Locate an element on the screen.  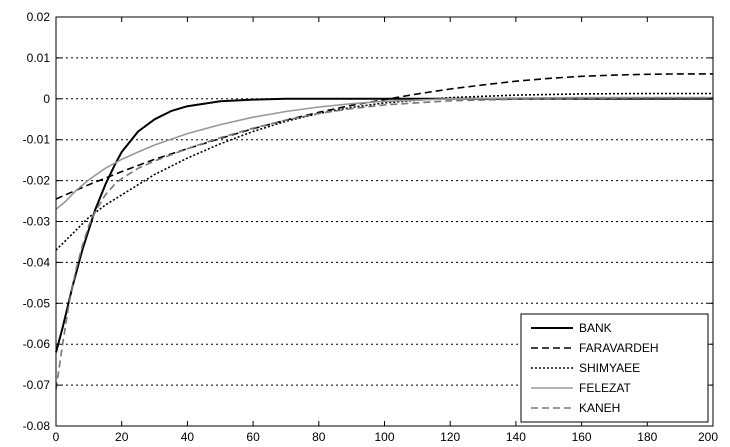
y-tick-label: 0.02 is located at coordinates (39, 17).